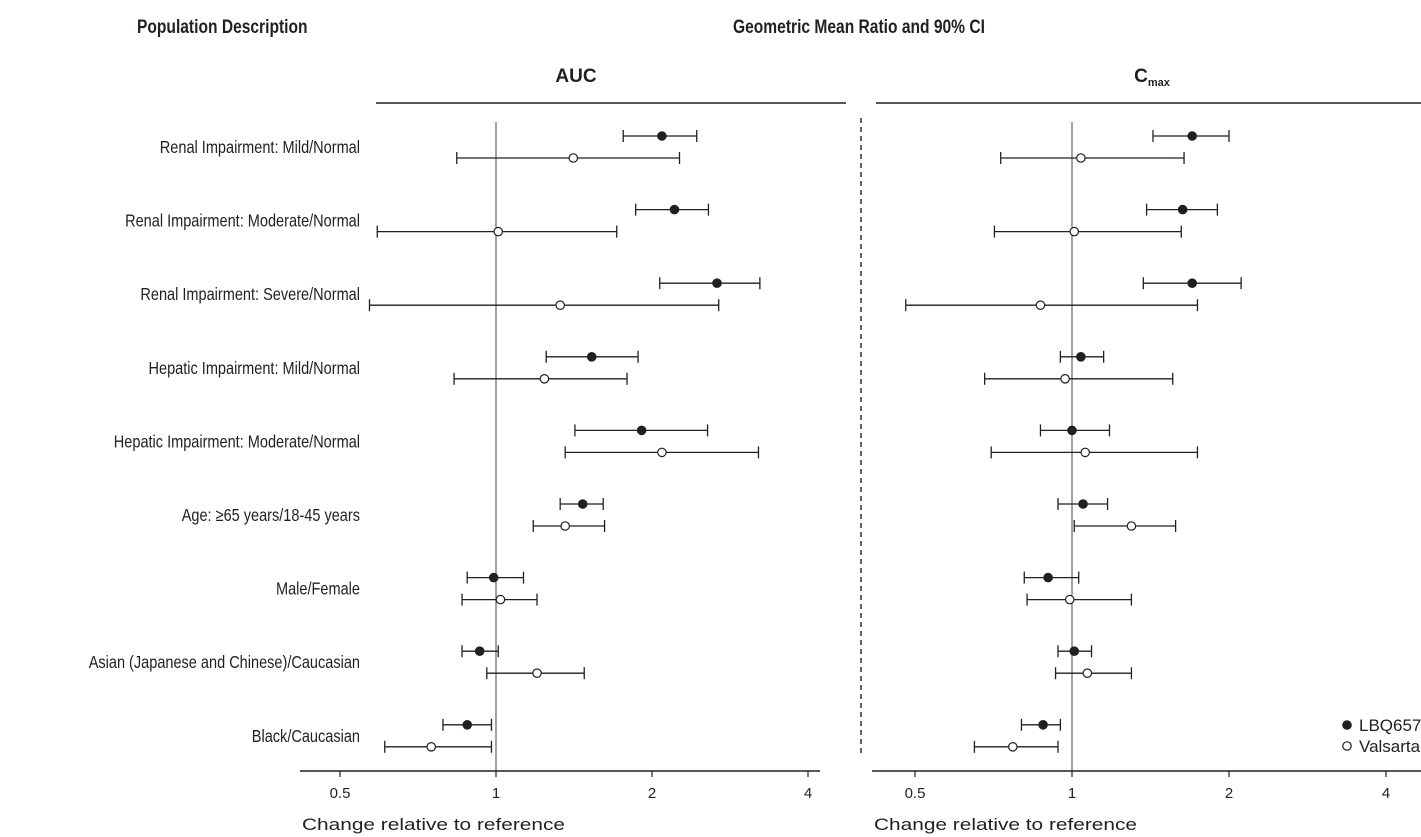 This screenshot has height=837, width=1421. Describe the element at coordinates (237, 441) in the screenshot. I see `row-label: Hepatic Impairment: Moderate/Normal` at that location.